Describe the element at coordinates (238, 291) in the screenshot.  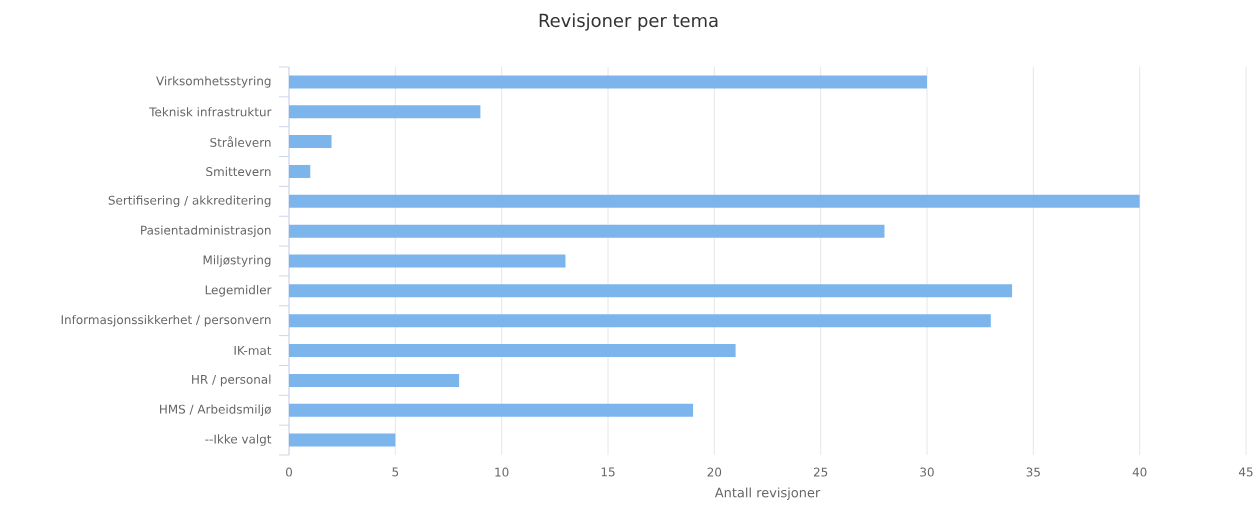
I see `y-tick-label: Legemidler` at that location.